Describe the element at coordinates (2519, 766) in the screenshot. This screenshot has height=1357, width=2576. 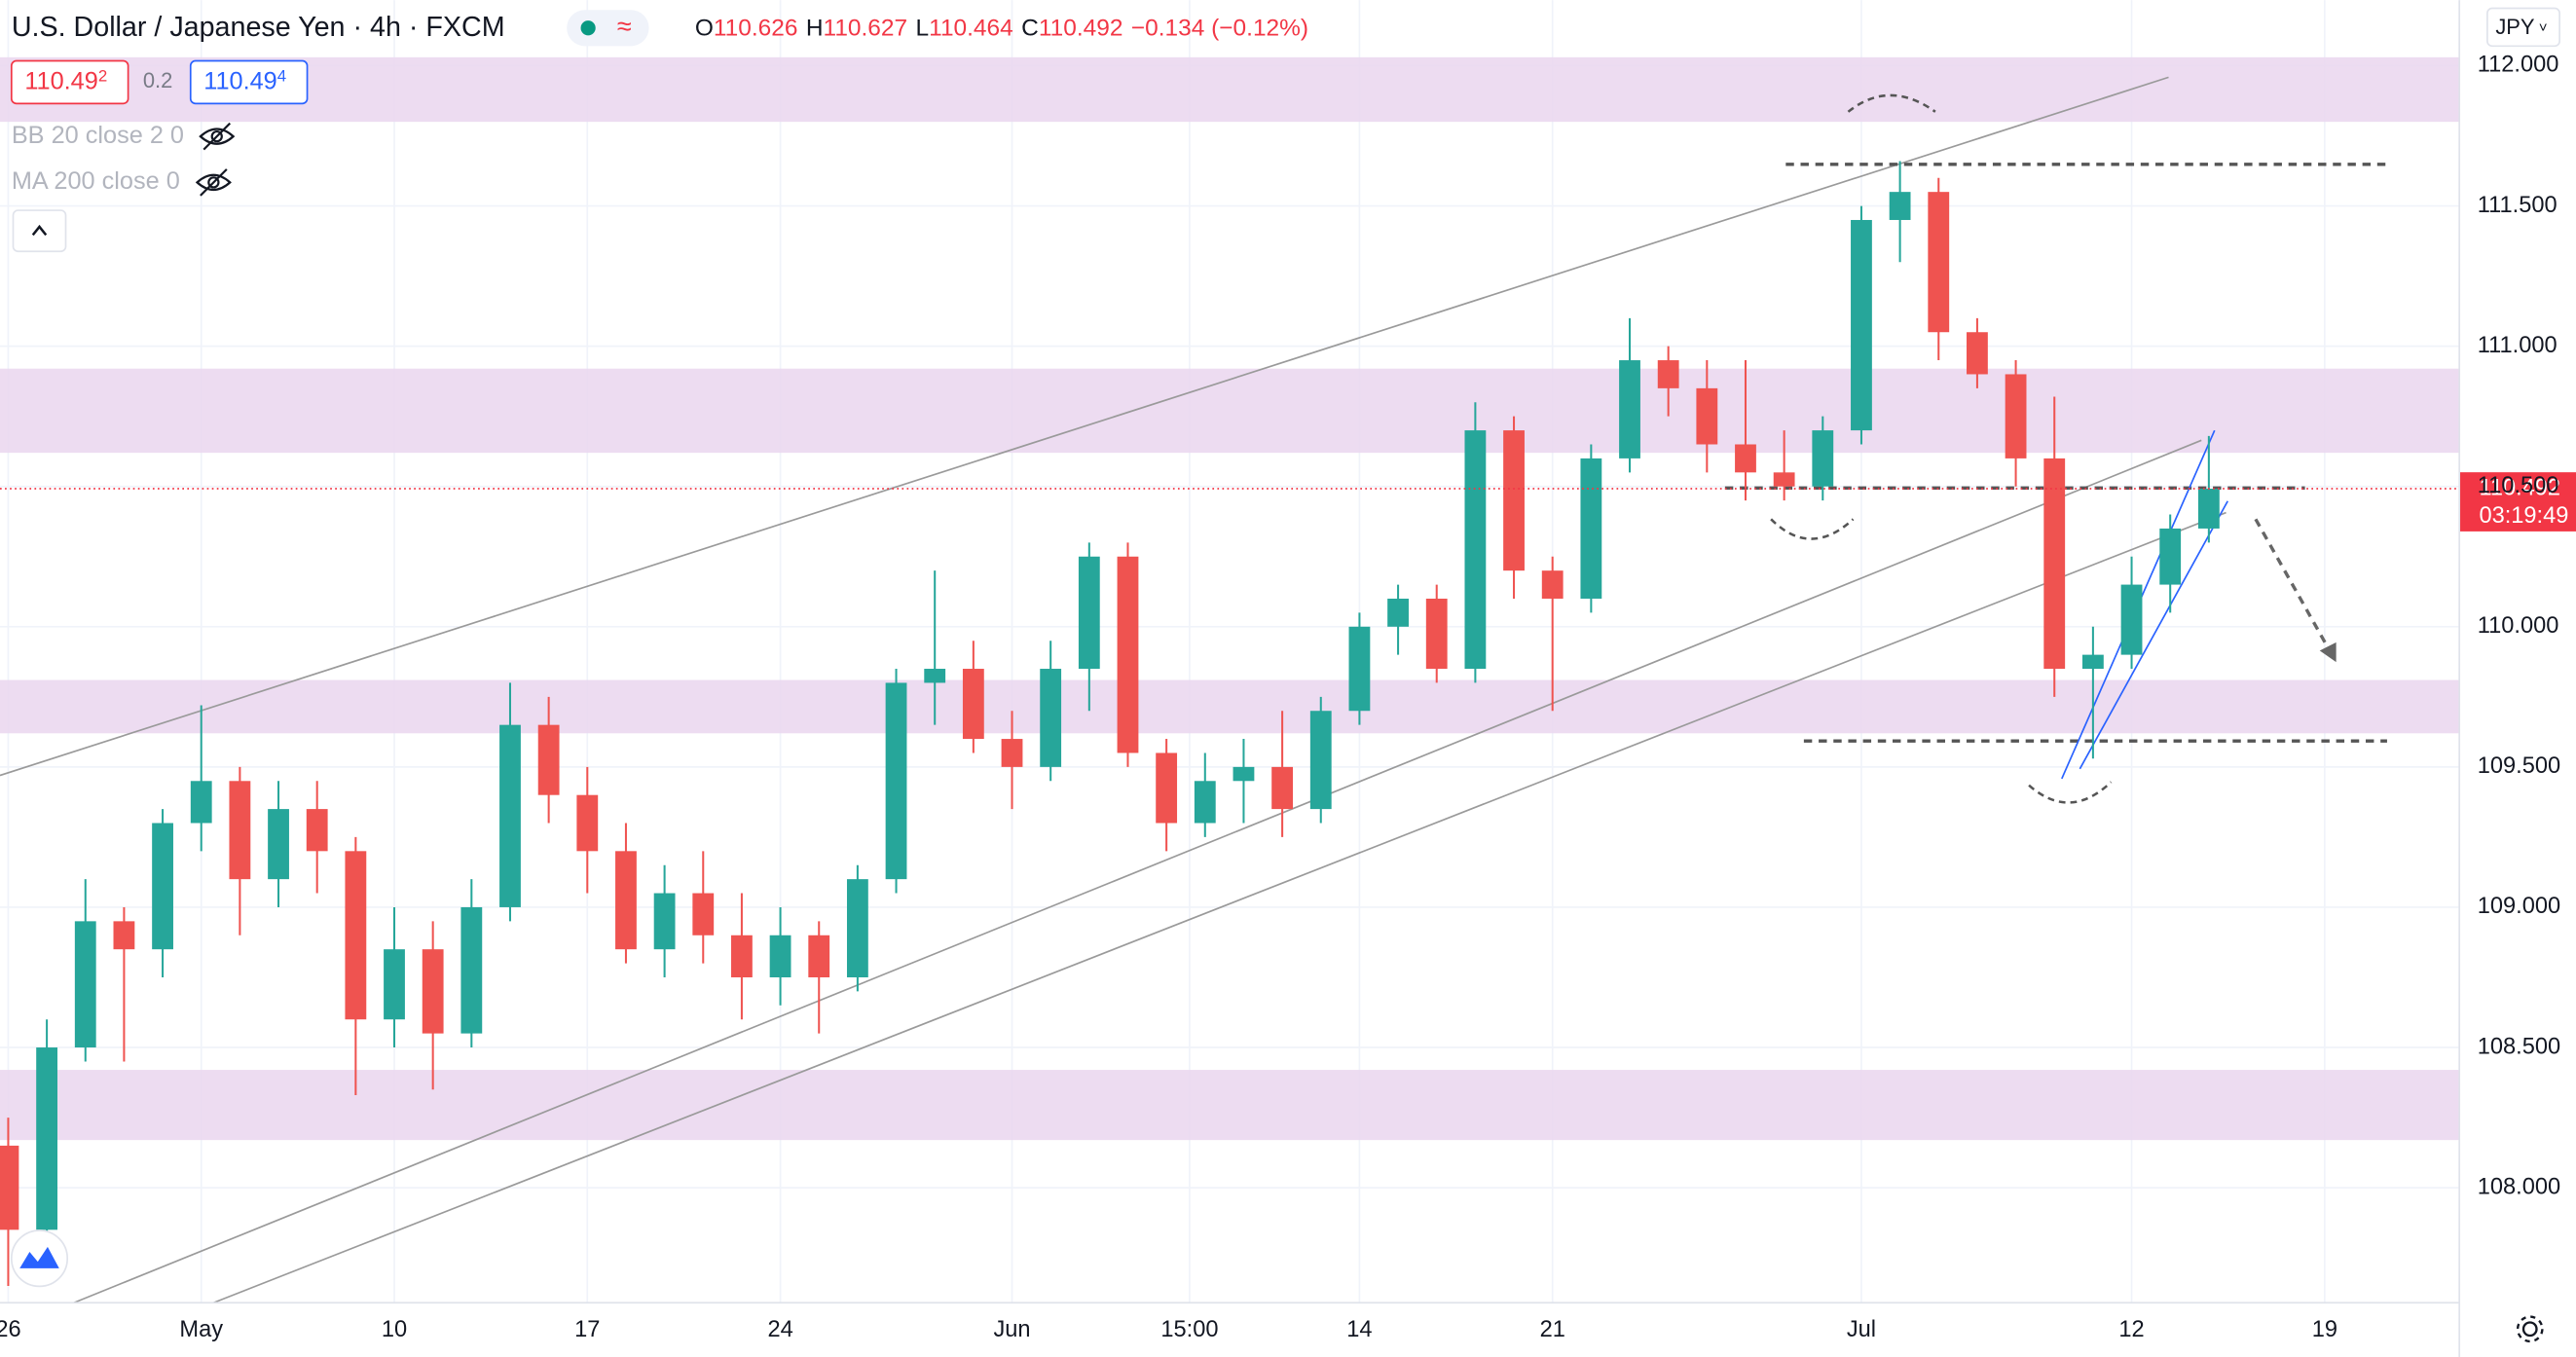
I see `y-tick-label: 109.500` at that location.